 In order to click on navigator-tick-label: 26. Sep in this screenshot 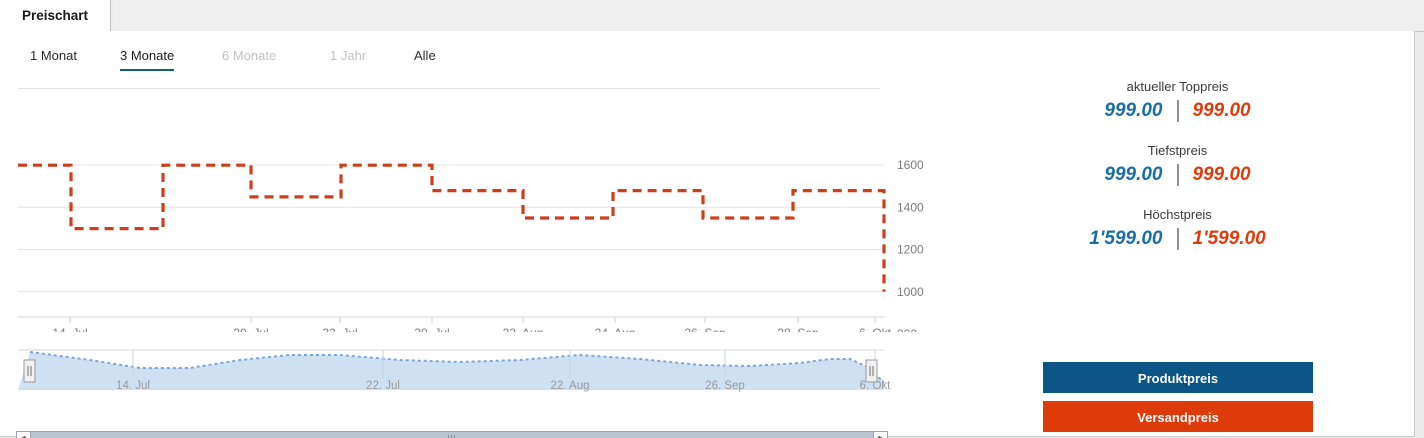, I will do `click(725, 386)`.